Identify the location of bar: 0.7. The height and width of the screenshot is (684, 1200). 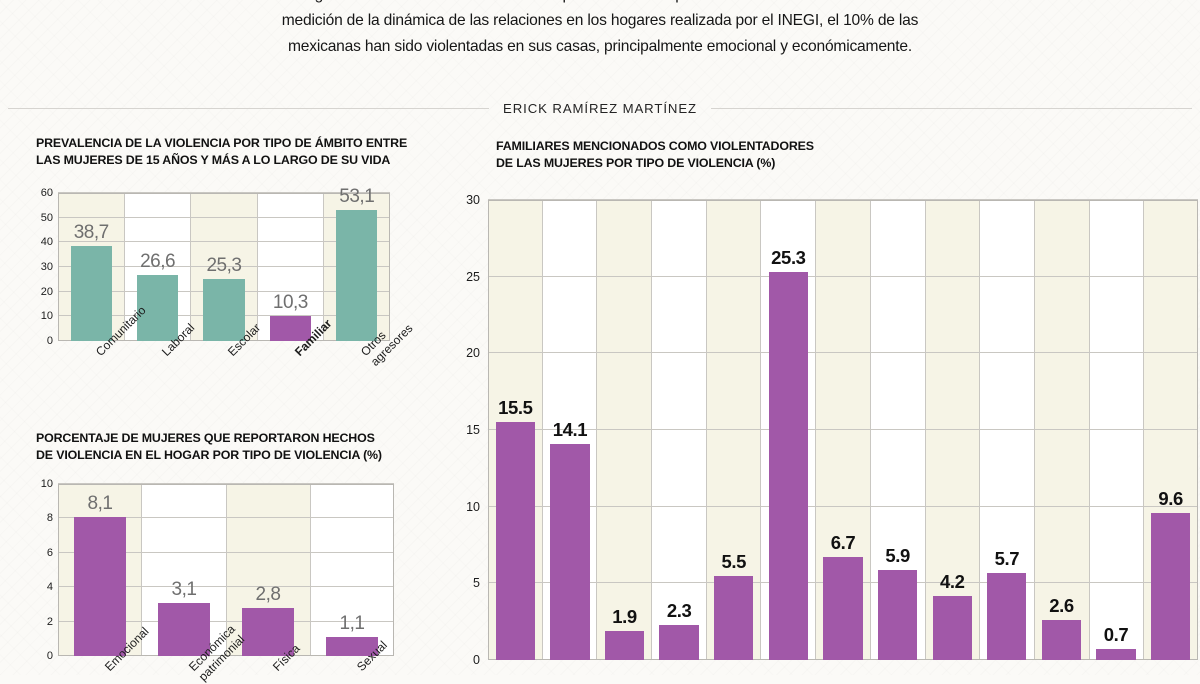
(1116, 642).